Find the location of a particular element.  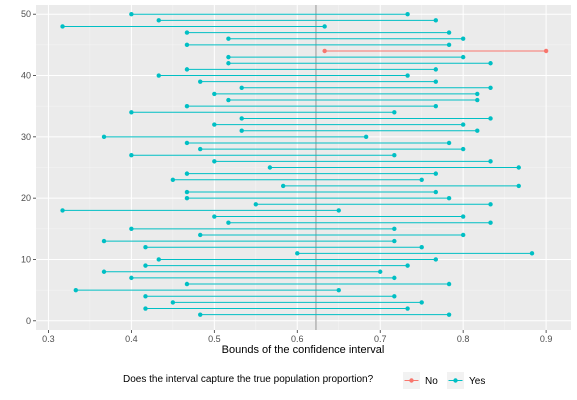

legend-item-no: No is located at coordinates (420, 380).